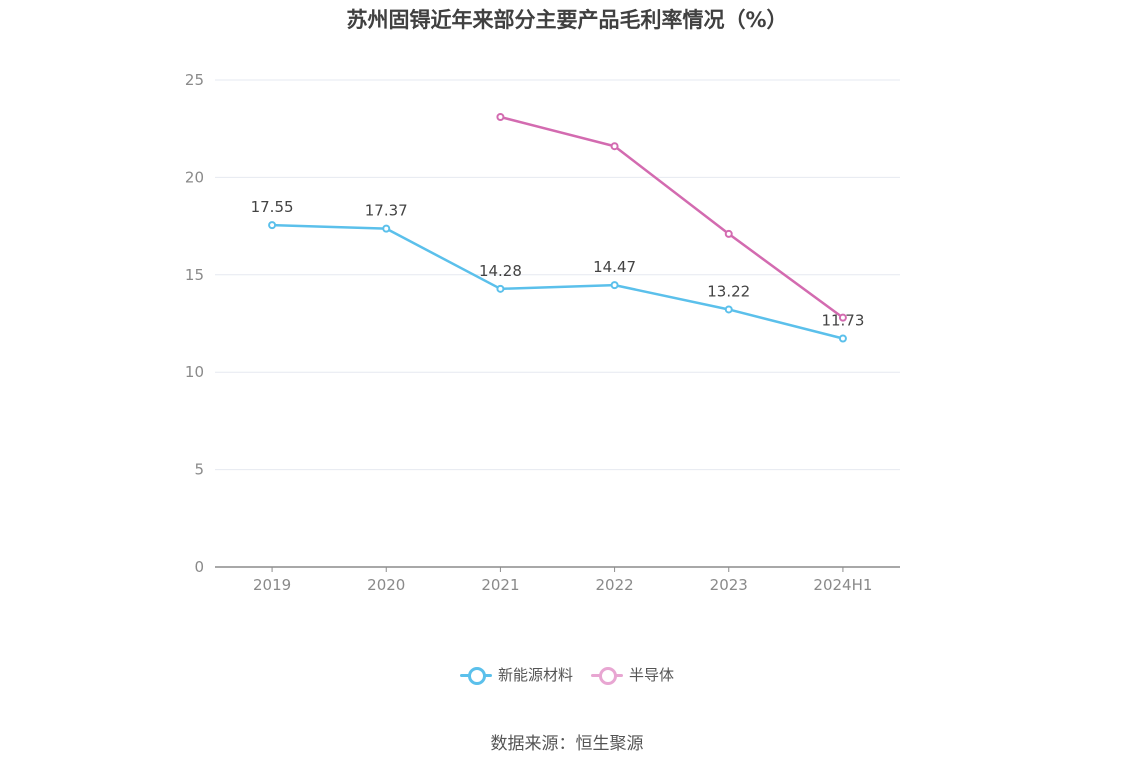 The image size is (1134, 766). What do you see at coordinates (729, 585) in the screenshot?
I see `x-tick-label: 2023` at bounding box center [729, 585].